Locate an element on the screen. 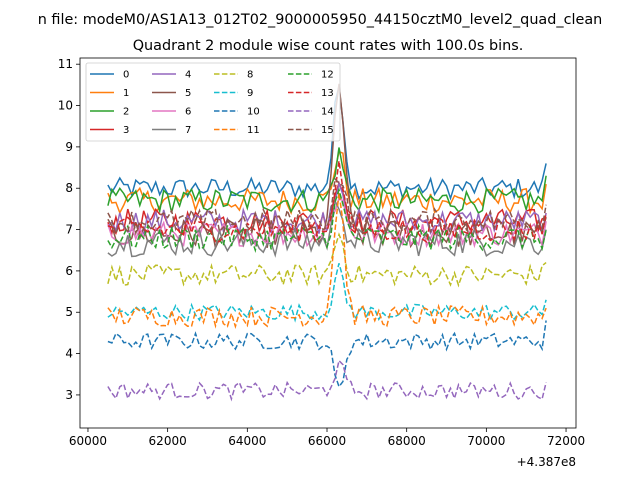 The width and height of the screenshot is (640, 480). x-tick-label: 72000 is located at coordinates (566, 441).